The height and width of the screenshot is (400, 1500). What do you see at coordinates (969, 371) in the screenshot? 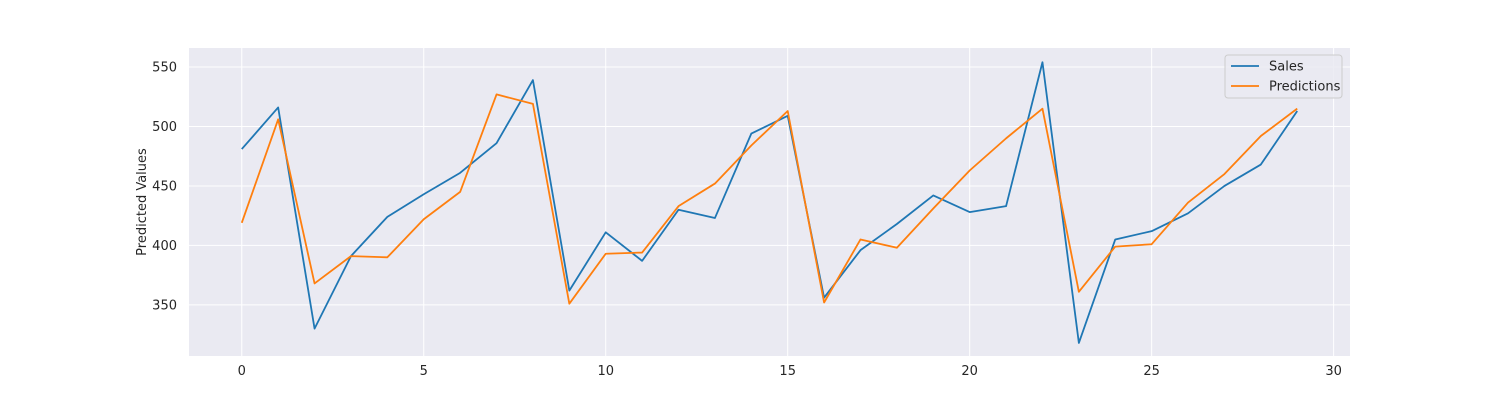
I see `x-tick-label: 20` at bounding box center [969, 371].